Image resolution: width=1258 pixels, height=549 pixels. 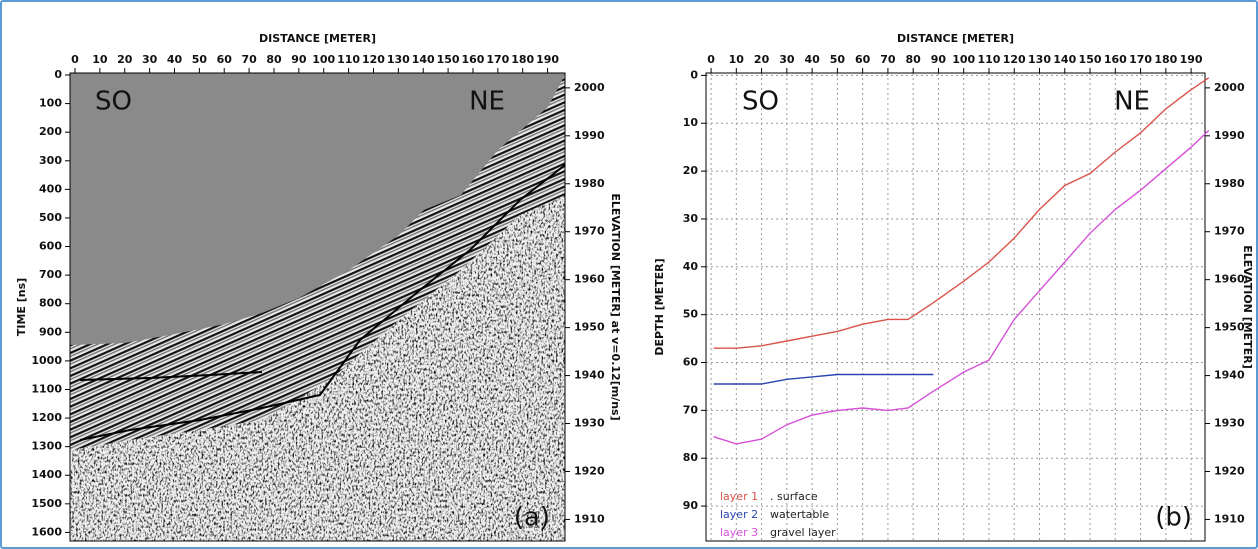 What do you see at coordinates (803, 532) in the screenshot?
I see `legend-description: gravel layer` at bounding box center [803, 532].